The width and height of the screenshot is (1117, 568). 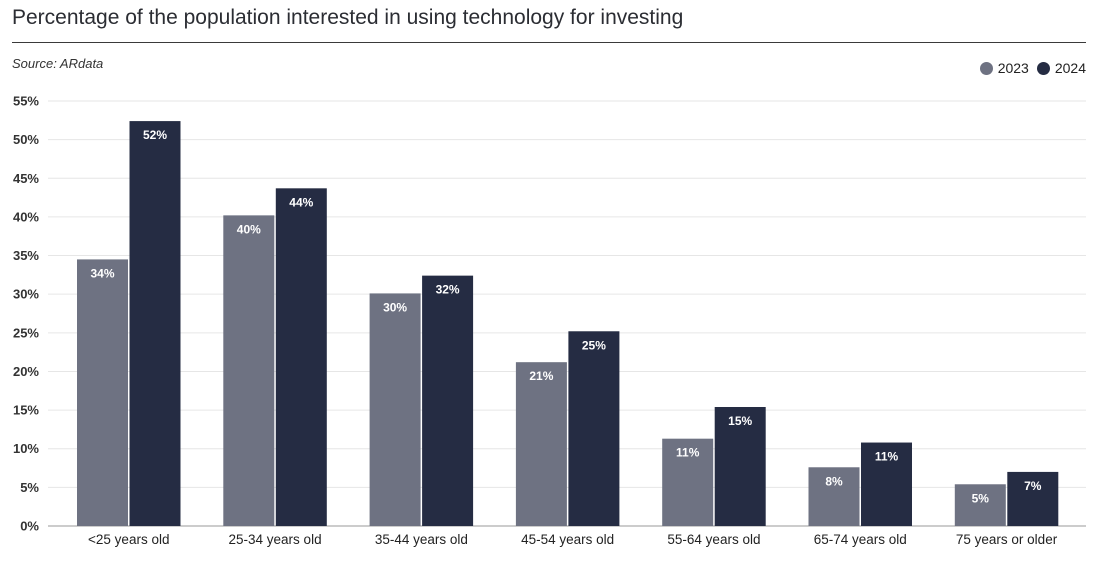 What do you see at coordinates (26, 101) in the screenshot?
I see `y-tick-label: 55%` at bounding box center [26, 101].